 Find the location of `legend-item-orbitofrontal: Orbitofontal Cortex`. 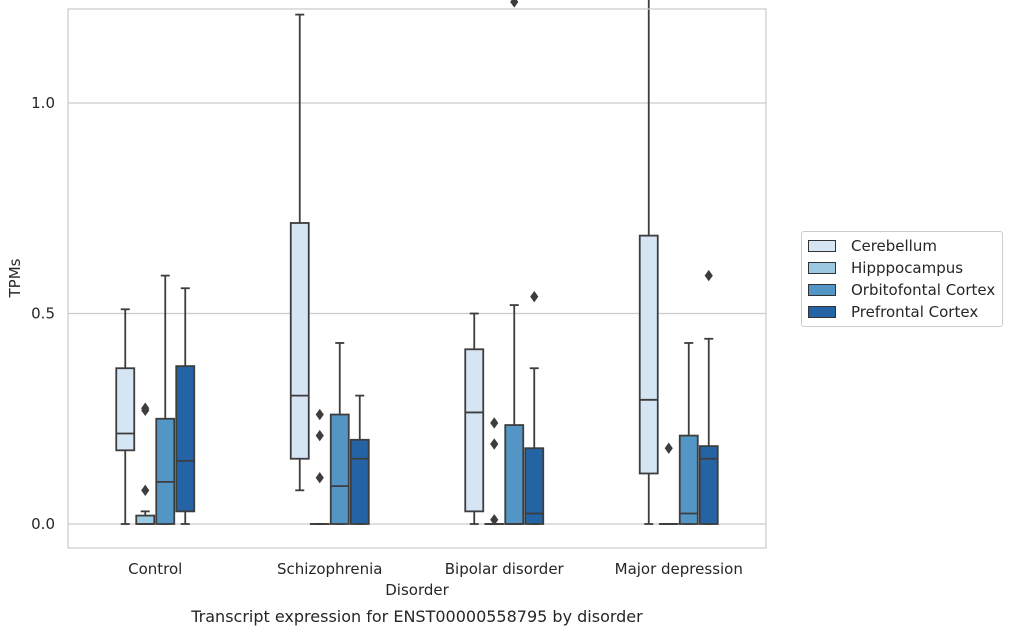

legend-item-orbitofrontal: Orbitofontal Cortex is located at coordinates (901, 290).